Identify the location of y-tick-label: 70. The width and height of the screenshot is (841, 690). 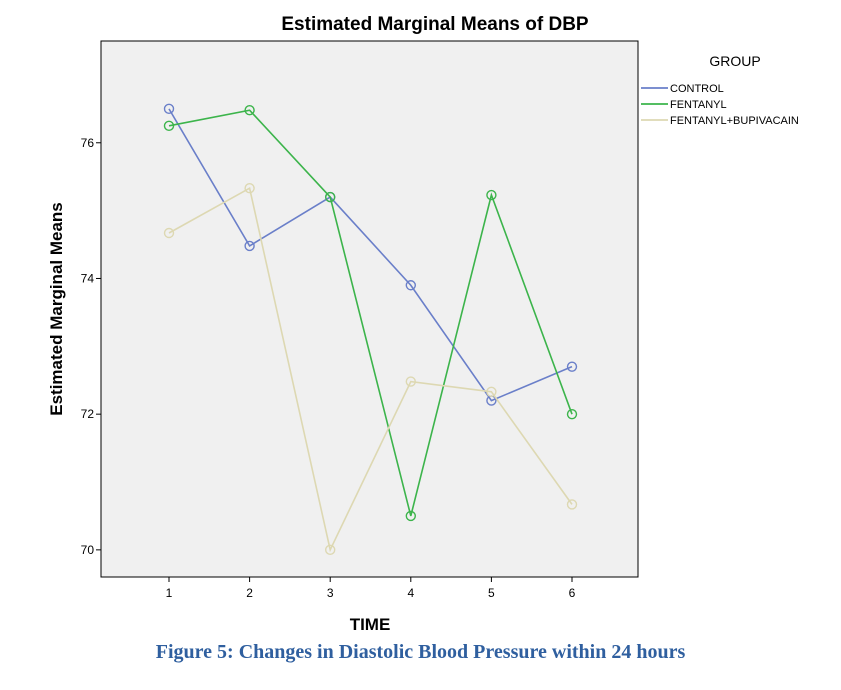
(88, 550).